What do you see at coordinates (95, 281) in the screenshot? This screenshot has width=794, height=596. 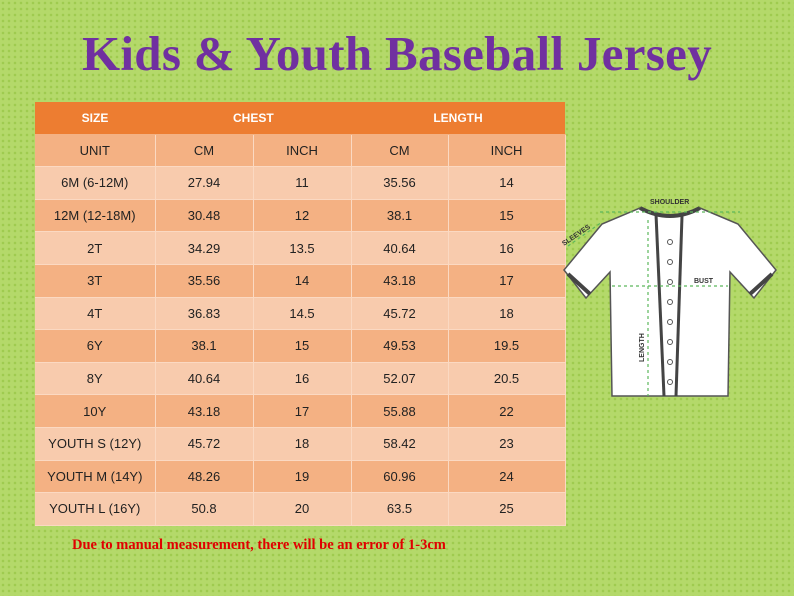 I see `size-cell: 3T` at bounding box center [95, 281].